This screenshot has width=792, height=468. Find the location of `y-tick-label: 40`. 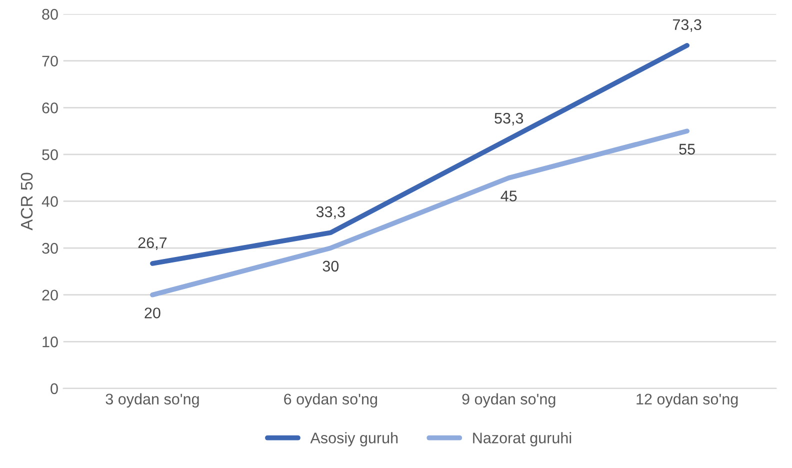

y-tick-label: 40 is located at coordinates (50, 201).